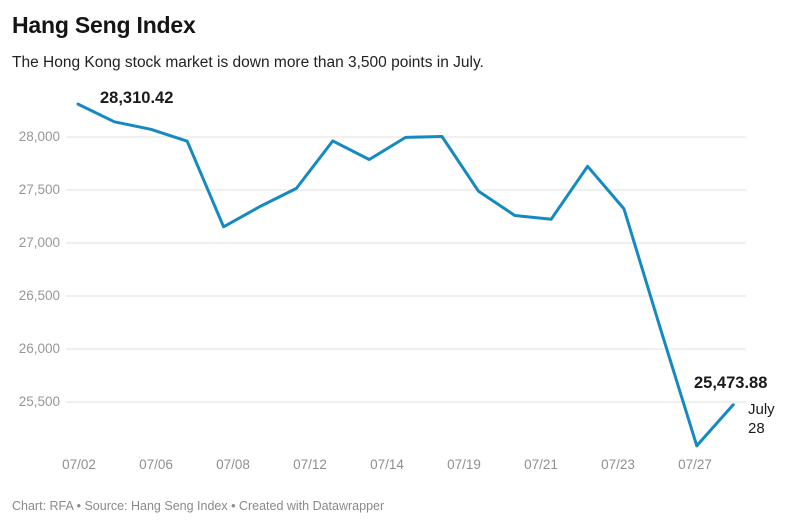 This screenshot has width=800, height=529. What do you see at coordinates (464, 464) in the screenshot?
I see `x-axis-tick-label: 07/19` at bounding box center [464, 464].